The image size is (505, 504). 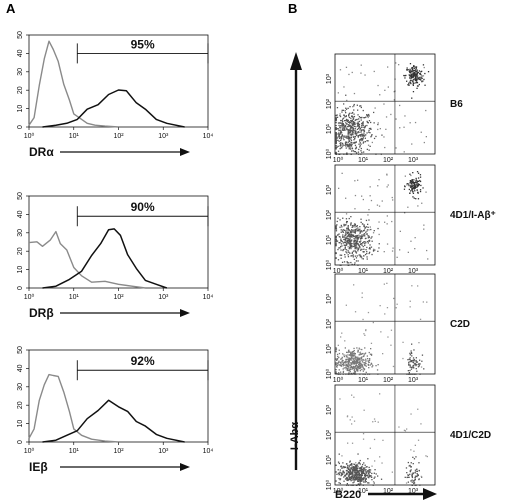 I want to click on x-tick-label: 10³, so click(x=413, y=380).